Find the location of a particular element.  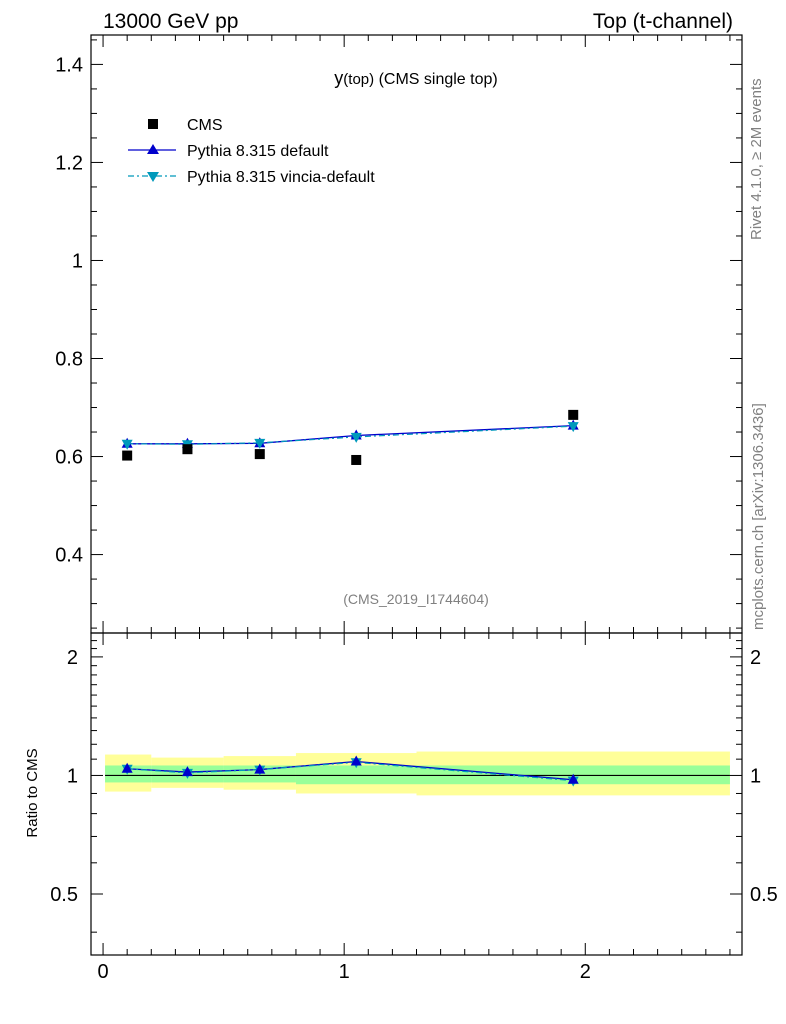

main-y-tick-label: 1.2 is located at coordinates (69, 163).